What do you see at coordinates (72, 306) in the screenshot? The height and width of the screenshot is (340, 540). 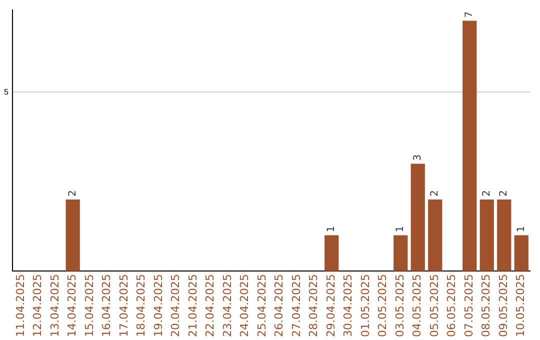 I see `x-tick-label: 14.04.2025` at bounding box center [72, 306].